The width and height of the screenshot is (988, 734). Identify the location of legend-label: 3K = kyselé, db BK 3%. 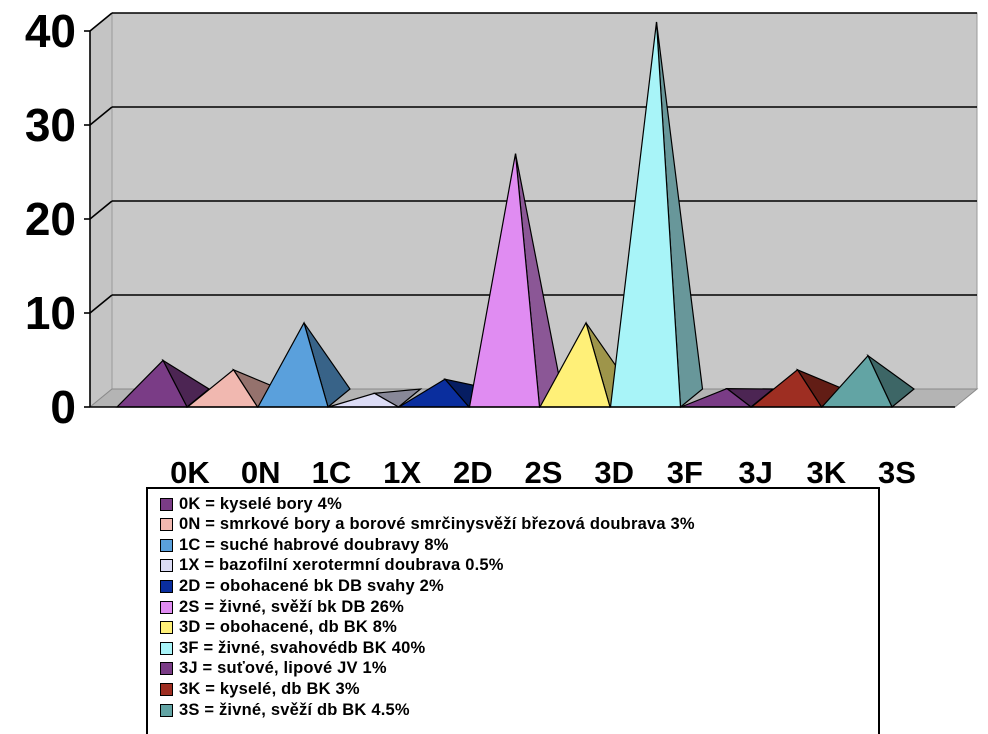
(269, 688).